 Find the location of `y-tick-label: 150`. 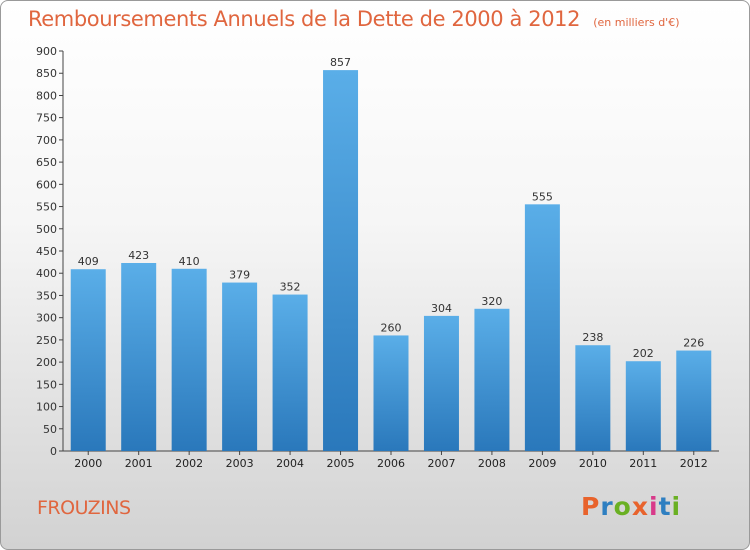

y-tick-label: 150 is located at coordinates (46, 384).